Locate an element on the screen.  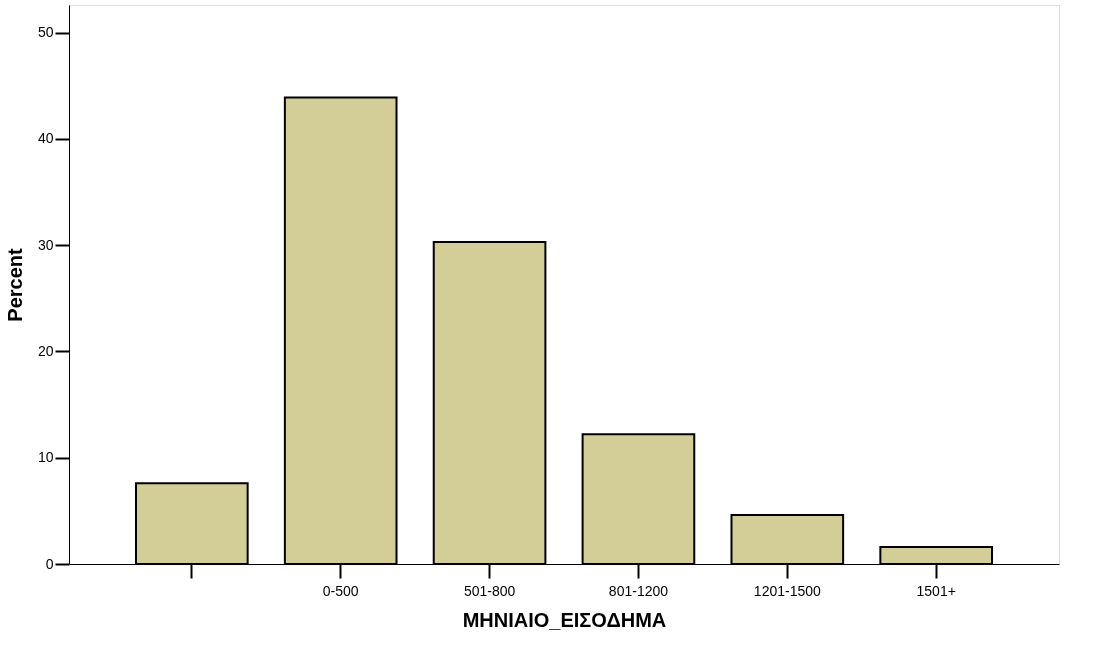
y-tick-label: 50 is located at coordinates (45, 32).